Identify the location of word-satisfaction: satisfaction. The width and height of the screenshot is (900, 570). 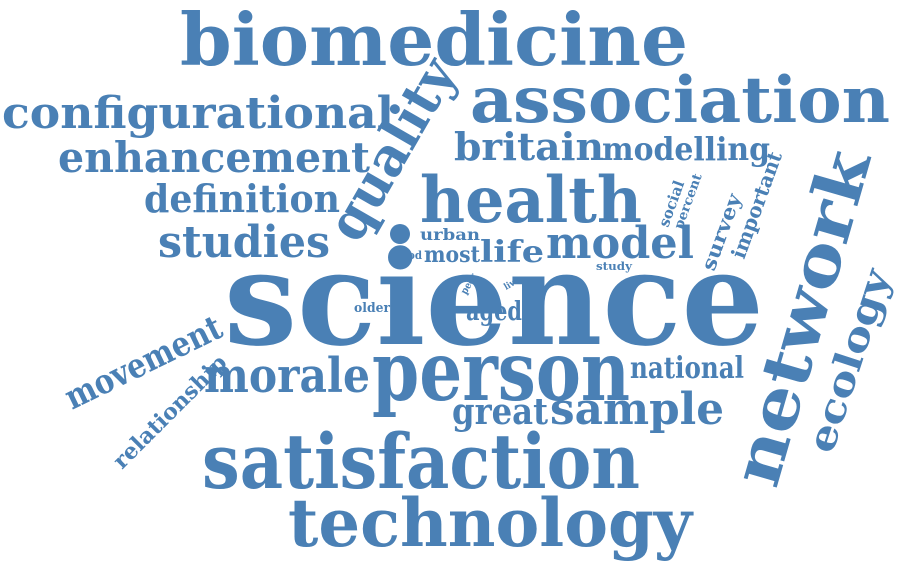
(421, 461).